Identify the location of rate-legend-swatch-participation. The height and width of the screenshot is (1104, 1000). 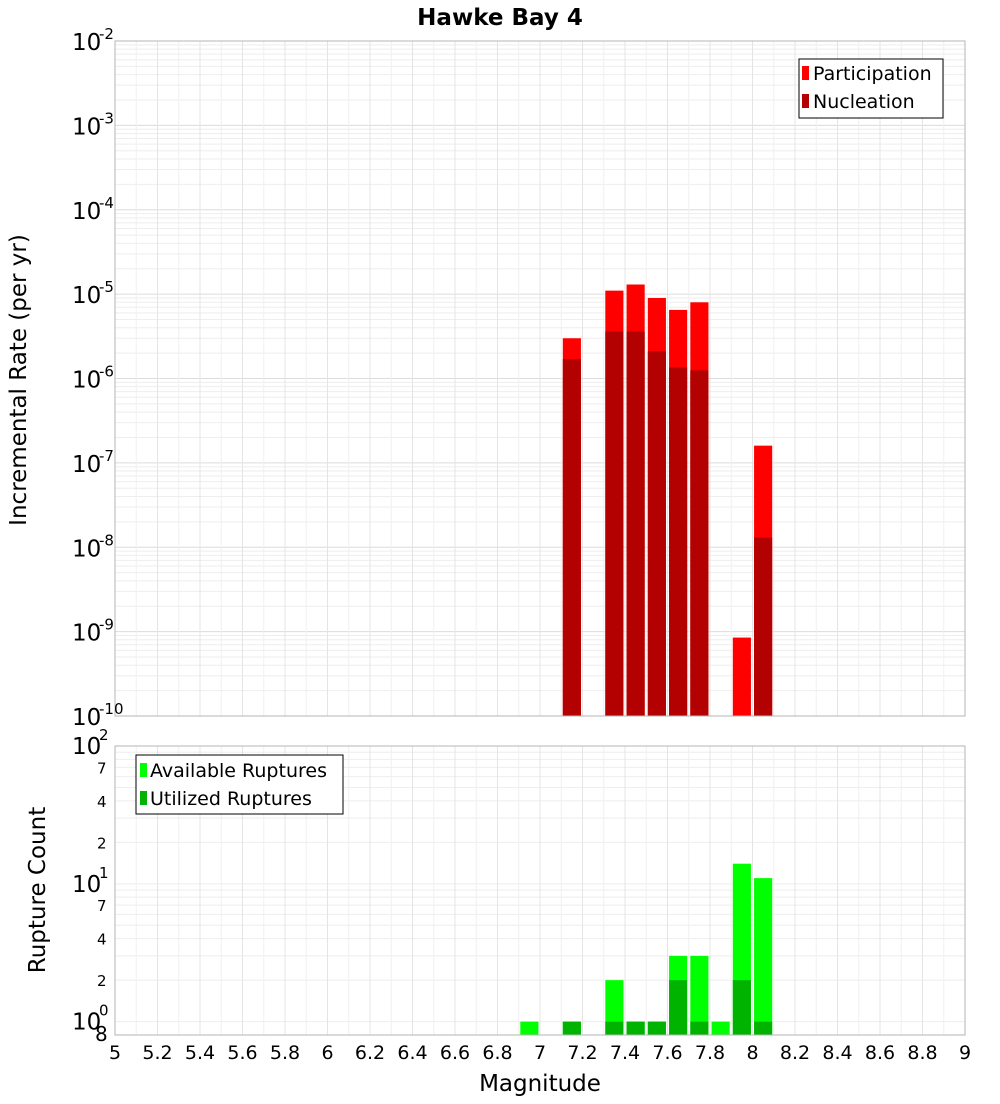
(805, 73).